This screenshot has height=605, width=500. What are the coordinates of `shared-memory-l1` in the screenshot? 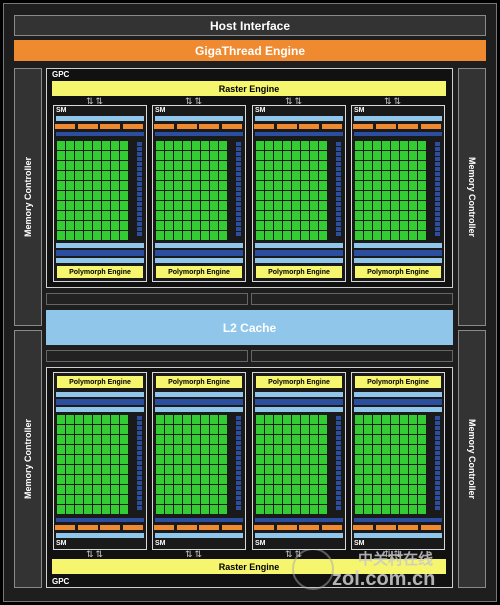 It's located at (100, 253).